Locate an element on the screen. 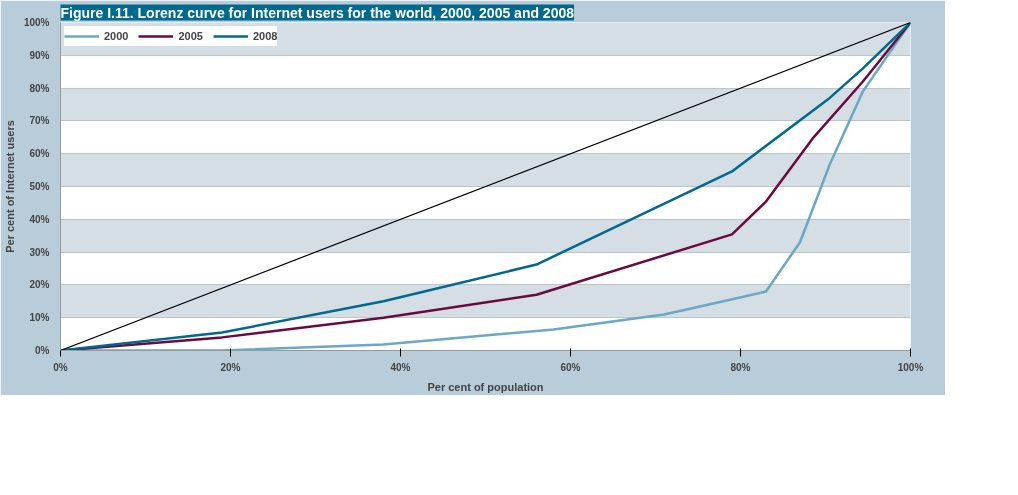 The image size is (1018, 495). y-tick-label: 60% is located at coordinates (39, 154).